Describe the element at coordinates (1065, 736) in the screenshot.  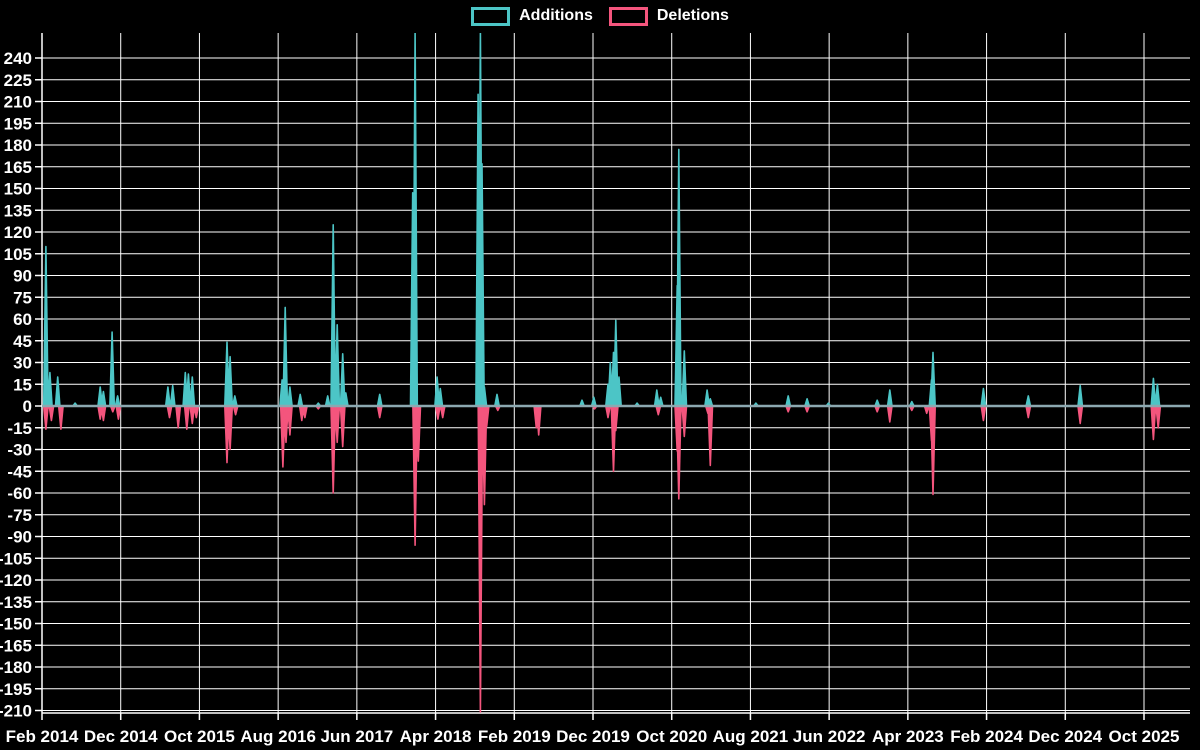
I see `svg-text: Dec 2024` at that location.